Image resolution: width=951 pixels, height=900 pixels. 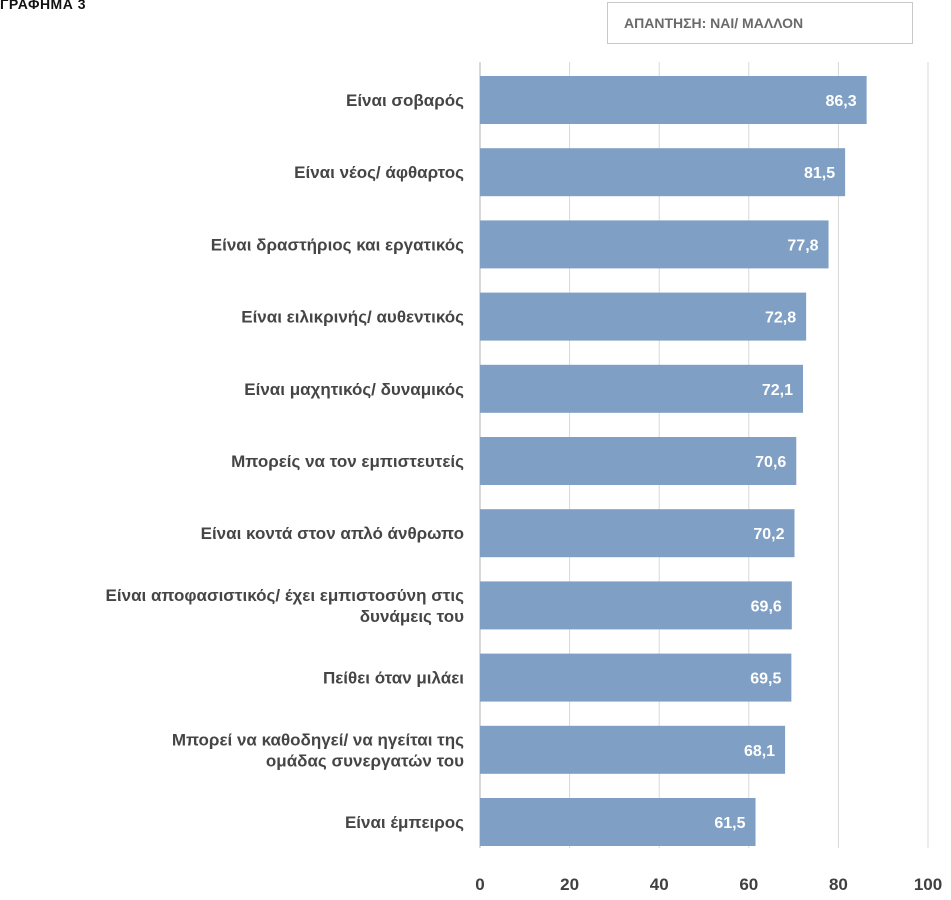 What do you see at coordinates (768, 534) in the screenshot?
I see `data-label: 70,2` at bounding box center [768, 534].